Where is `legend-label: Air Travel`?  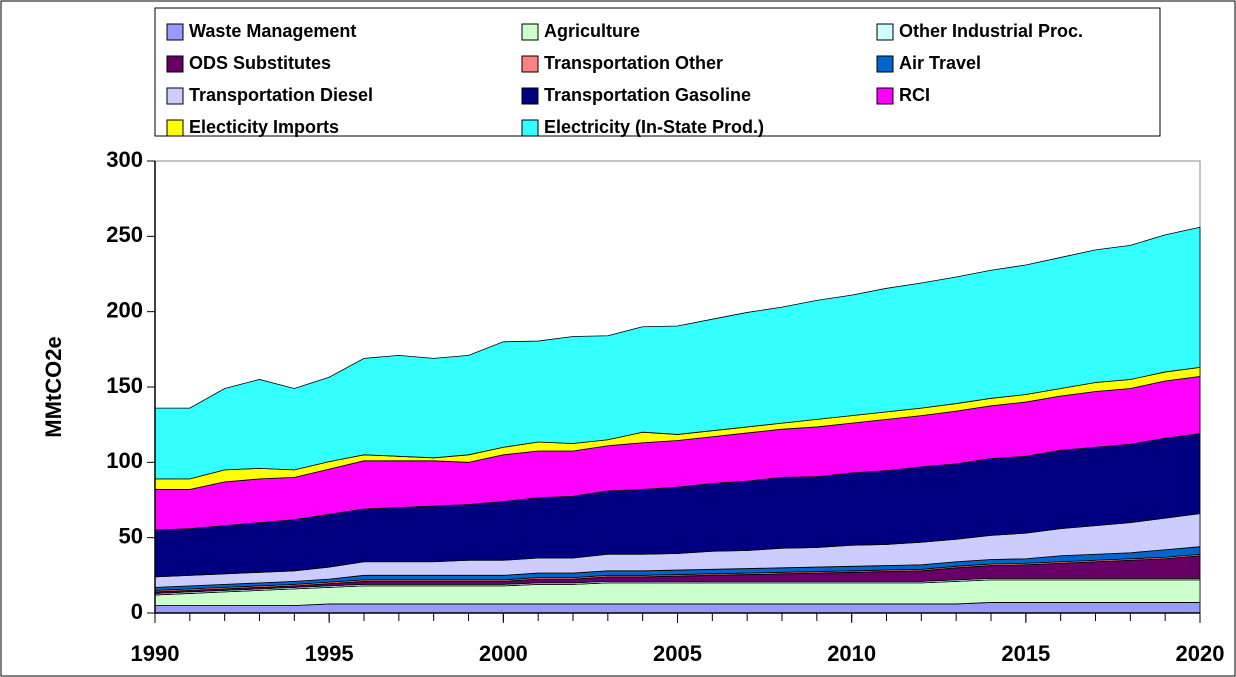 legend-label: Air Travel is located at coordinates (940, 63).